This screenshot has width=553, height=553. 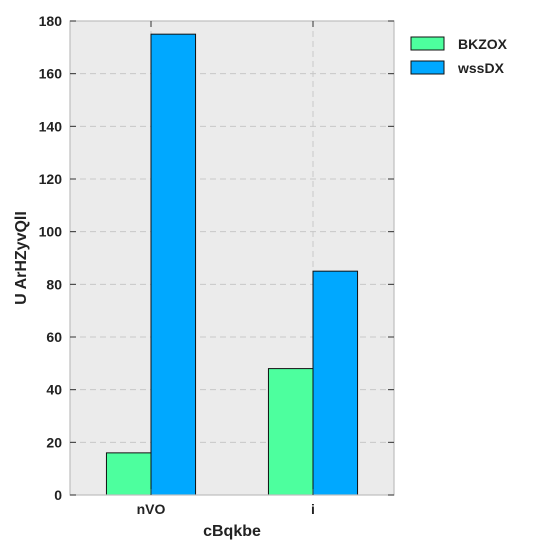 What do you see at coordinates (51, 126) in the screenshot?
I see `y-tick-label: 140` at bounding box center [51, 126].